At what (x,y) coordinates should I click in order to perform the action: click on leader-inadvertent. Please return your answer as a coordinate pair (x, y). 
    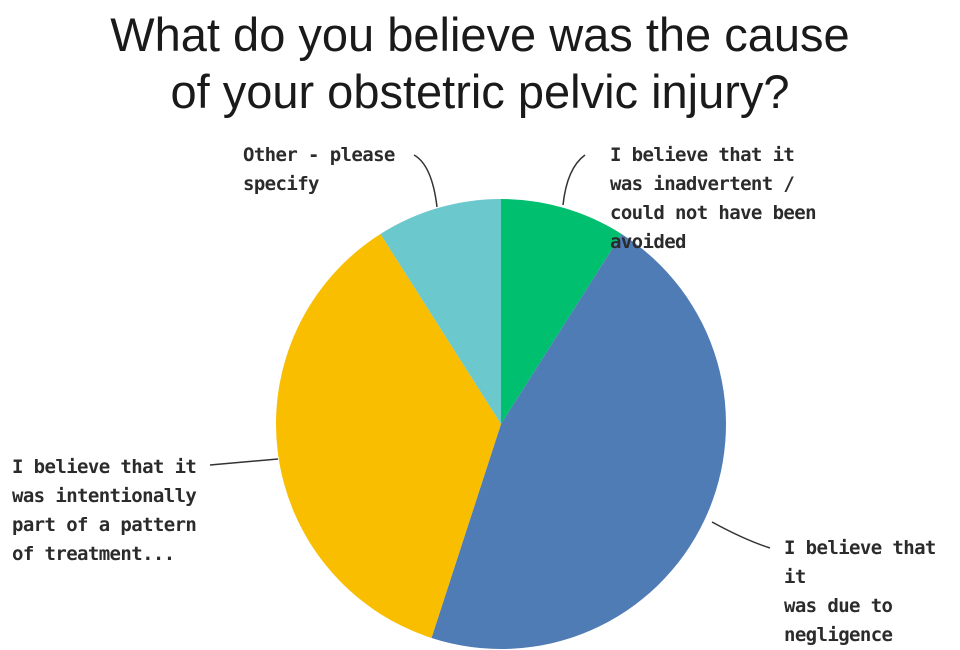
    Looking at the image, I should click on (574, 180).